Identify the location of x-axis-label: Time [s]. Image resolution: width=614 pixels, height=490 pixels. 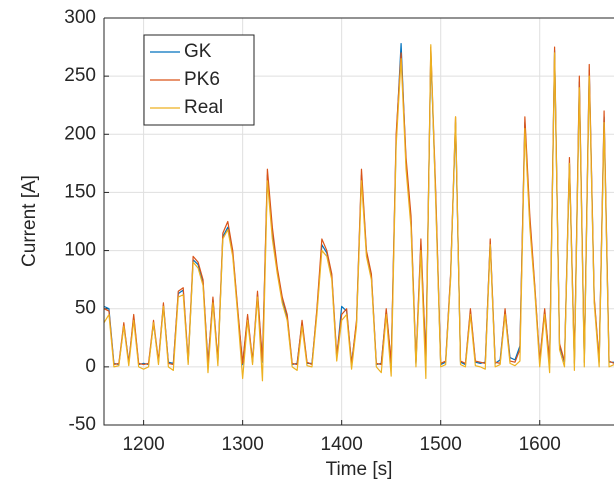
(359, 469).